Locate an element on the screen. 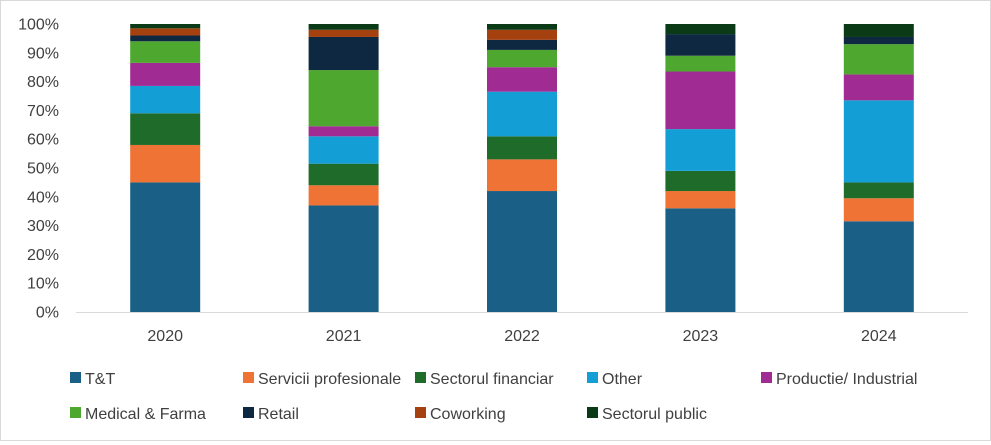  legend-item: Servicii profesionale is located at coordinates (322, 379).